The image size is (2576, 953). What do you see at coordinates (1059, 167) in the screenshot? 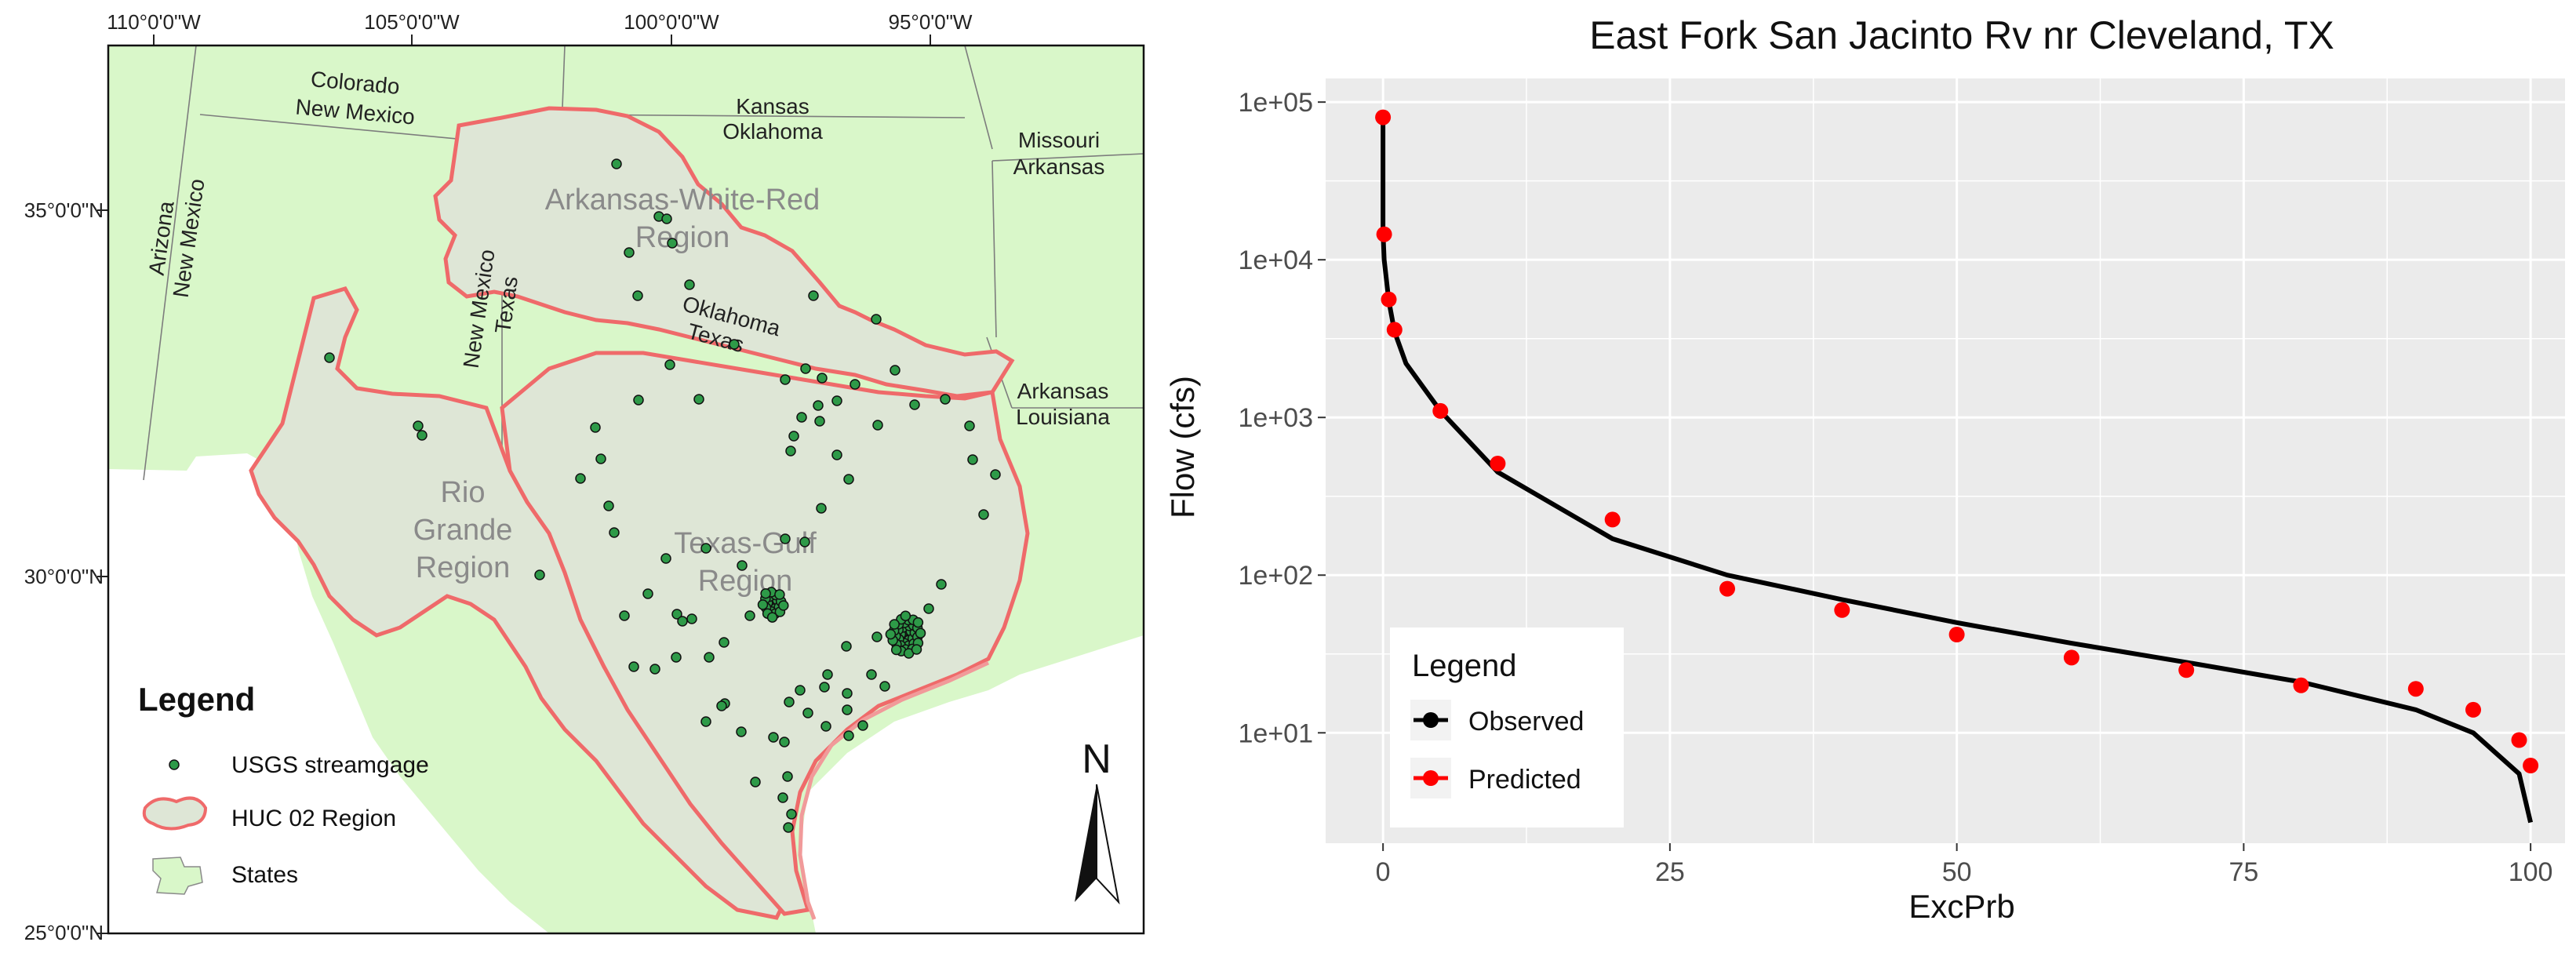
I see `state-label-arkansas-top: Arkansas` at bounding box center [1059, 167].